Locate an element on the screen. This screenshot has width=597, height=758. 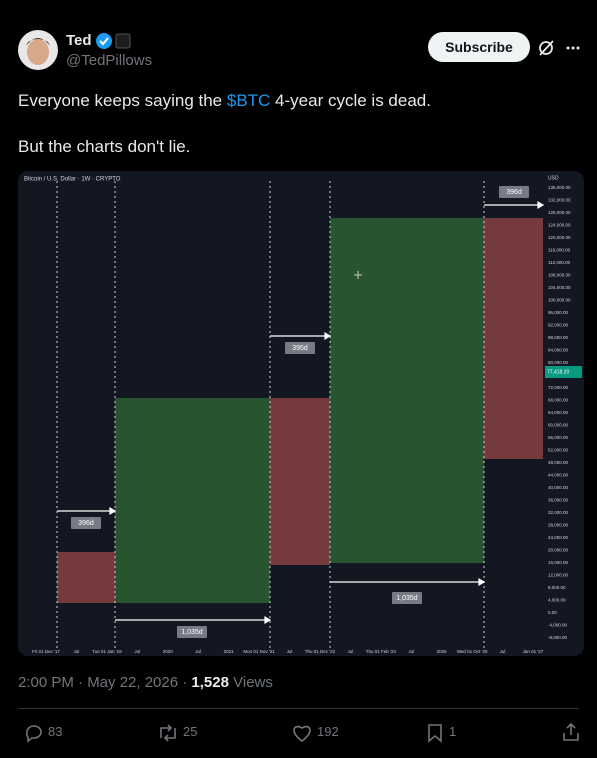
y-axis-label: 32,000.00 is located at coordinates (558, 512).